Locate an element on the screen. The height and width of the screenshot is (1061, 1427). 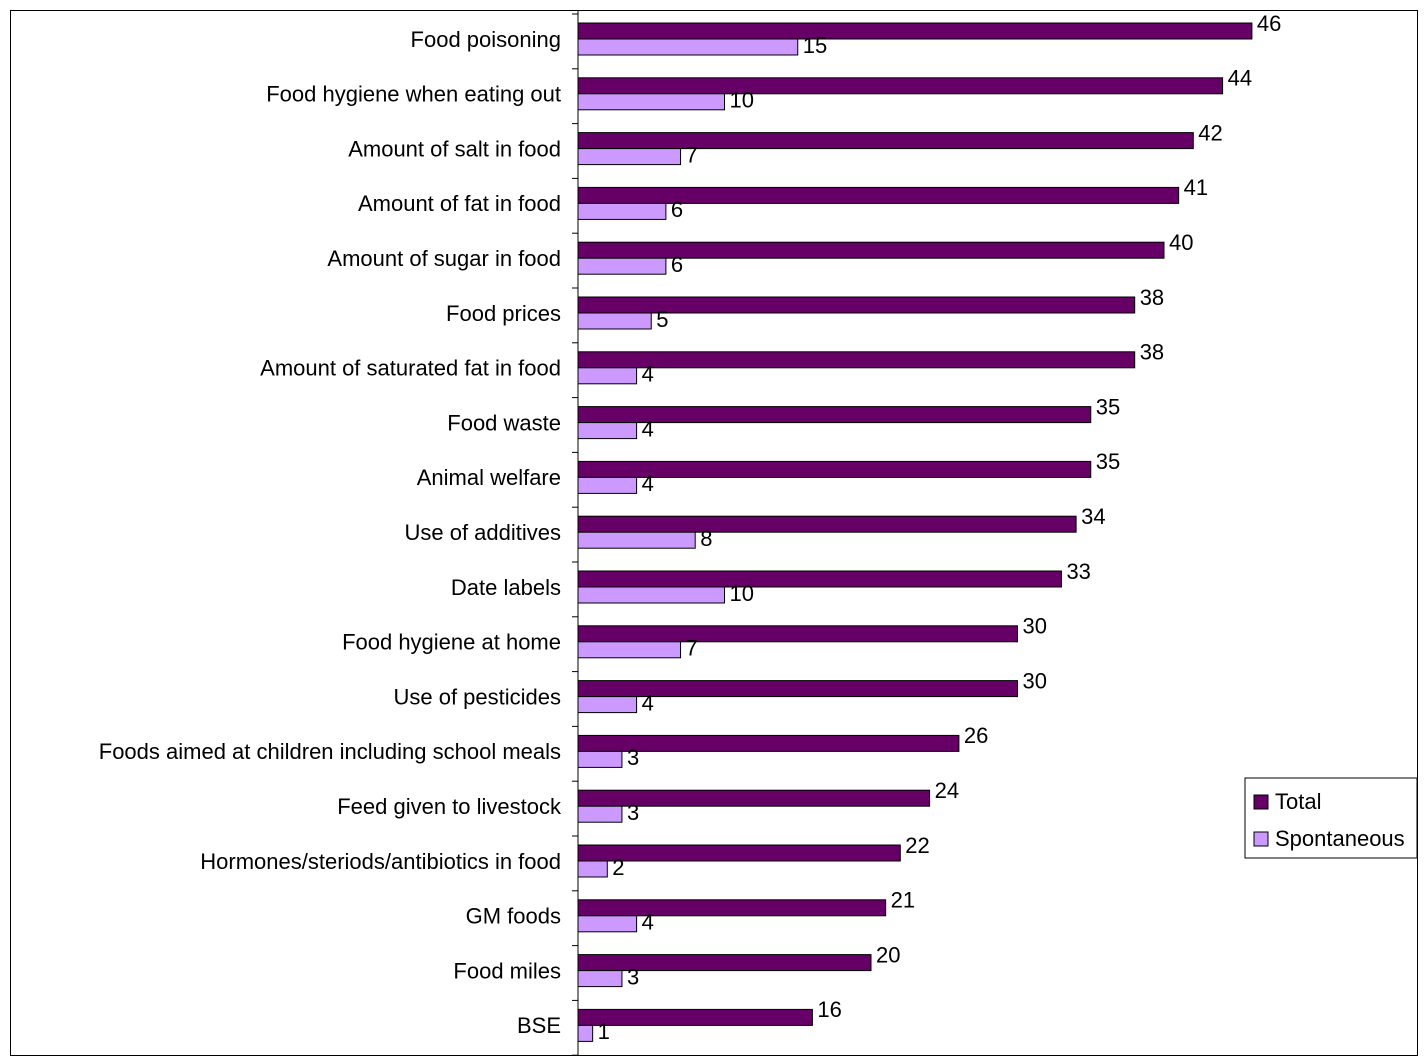
legend-label: Spontaneous is located at coordinates (1340, 838).